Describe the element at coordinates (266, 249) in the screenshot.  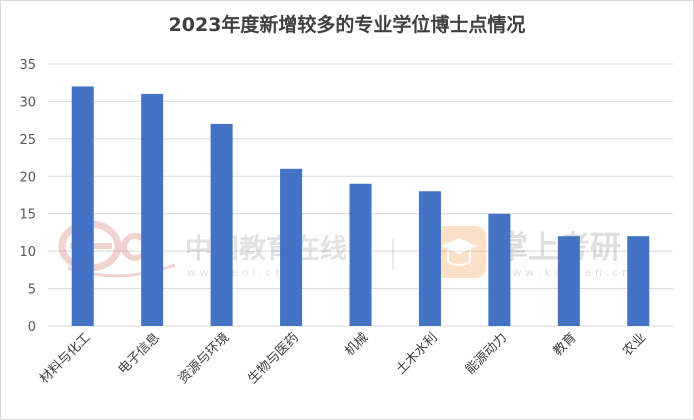
I see `eol-logo-text: 中国教育在线` at that location.